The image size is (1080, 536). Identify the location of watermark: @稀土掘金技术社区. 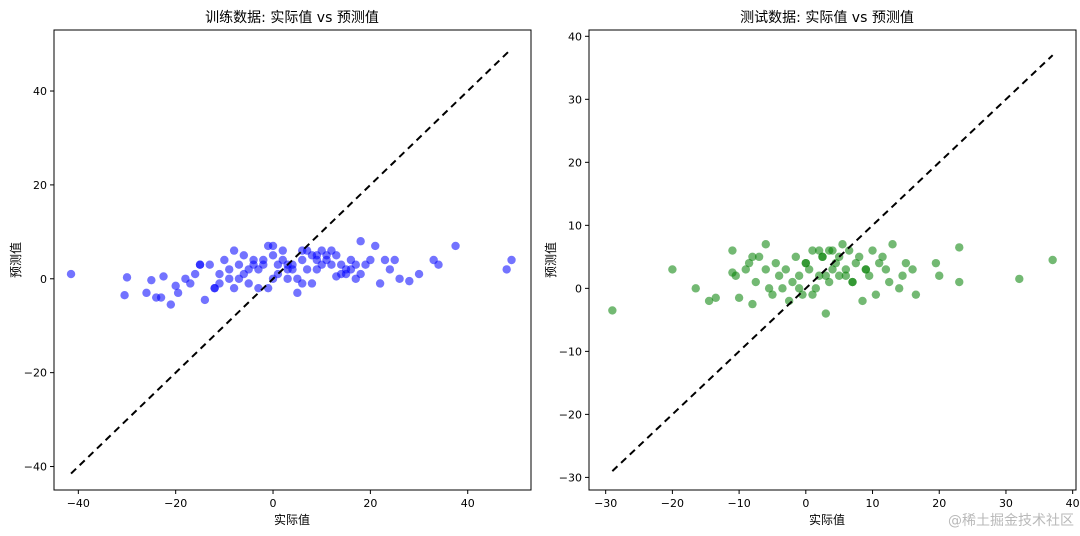
(1011, 521).